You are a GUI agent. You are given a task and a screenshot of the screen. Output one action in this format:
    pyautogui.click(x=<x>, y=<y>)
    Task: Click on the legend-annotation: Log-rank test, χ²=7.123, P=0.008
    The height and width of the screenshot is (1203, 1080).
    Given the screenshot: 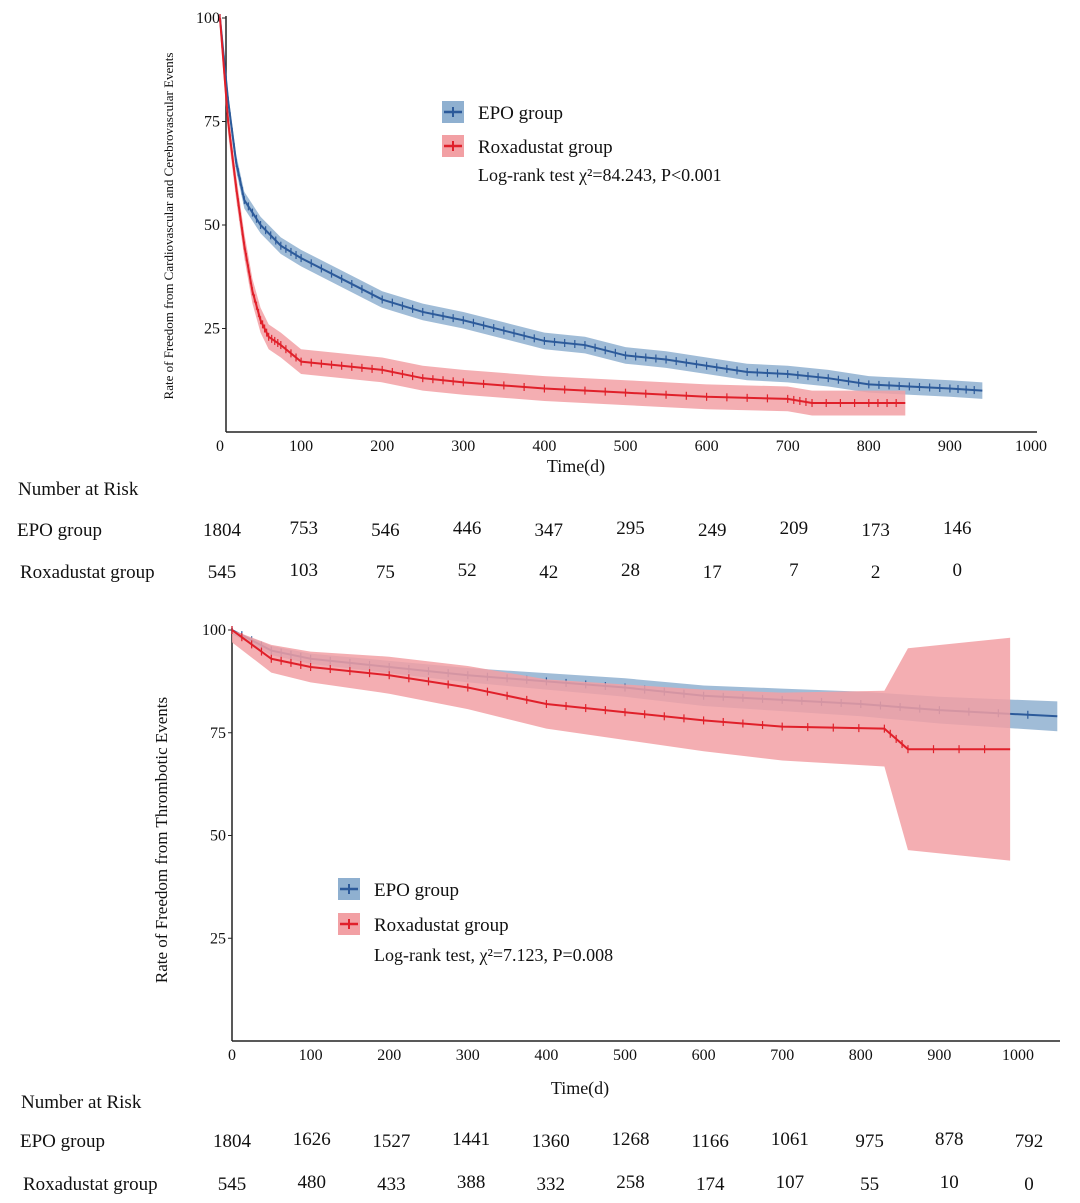 What is the action you would take?
    pyautogui.click(x=493, y=955)
    